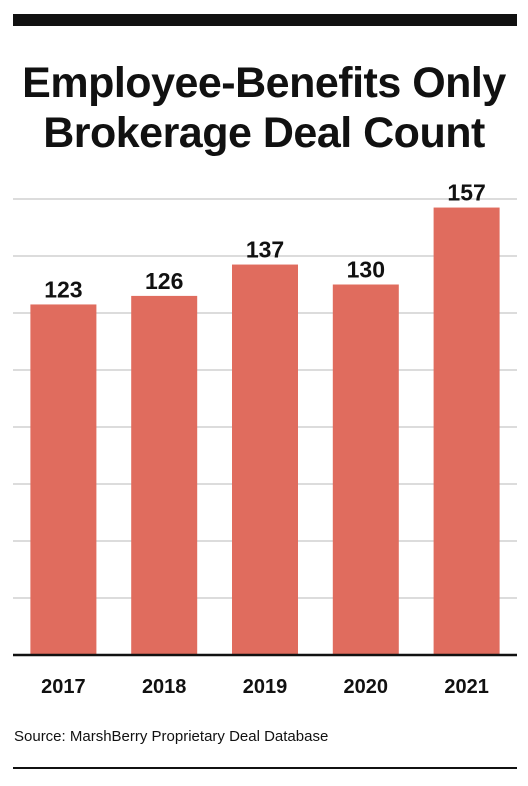 This screenshot has width=528, height=786. What do you see at coordinates (366, 687) in the screenshot?
I see `x-tick-label-2020: 2020` at bounding box center [366, 687].